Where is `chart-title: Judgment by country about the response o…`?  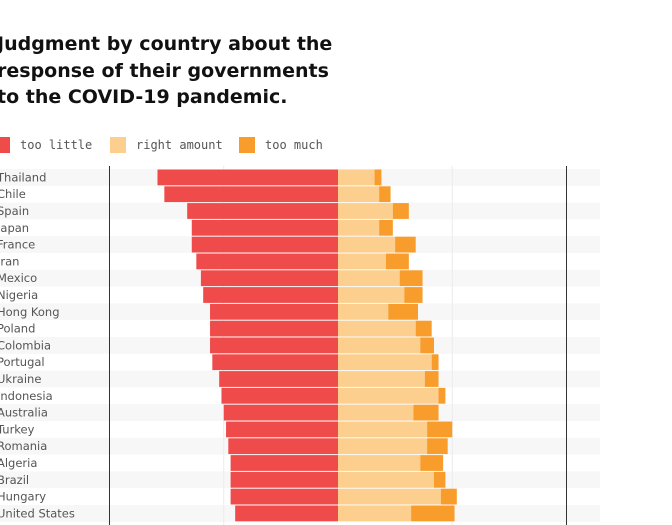 chart-title: Judgment by country about the response o… is located at coordinates (166, 70).